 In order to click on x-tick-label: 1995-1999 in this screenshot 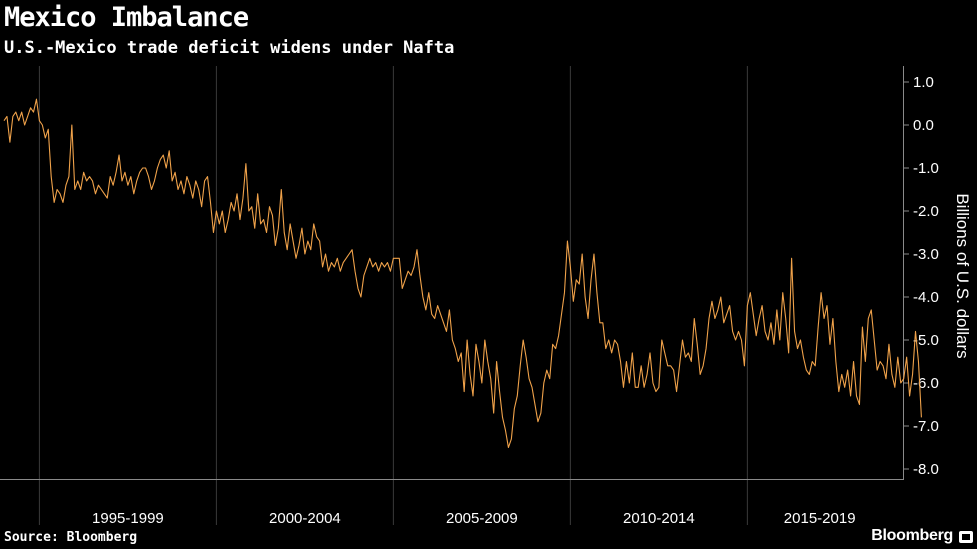, I will do `click(128, 518)`.